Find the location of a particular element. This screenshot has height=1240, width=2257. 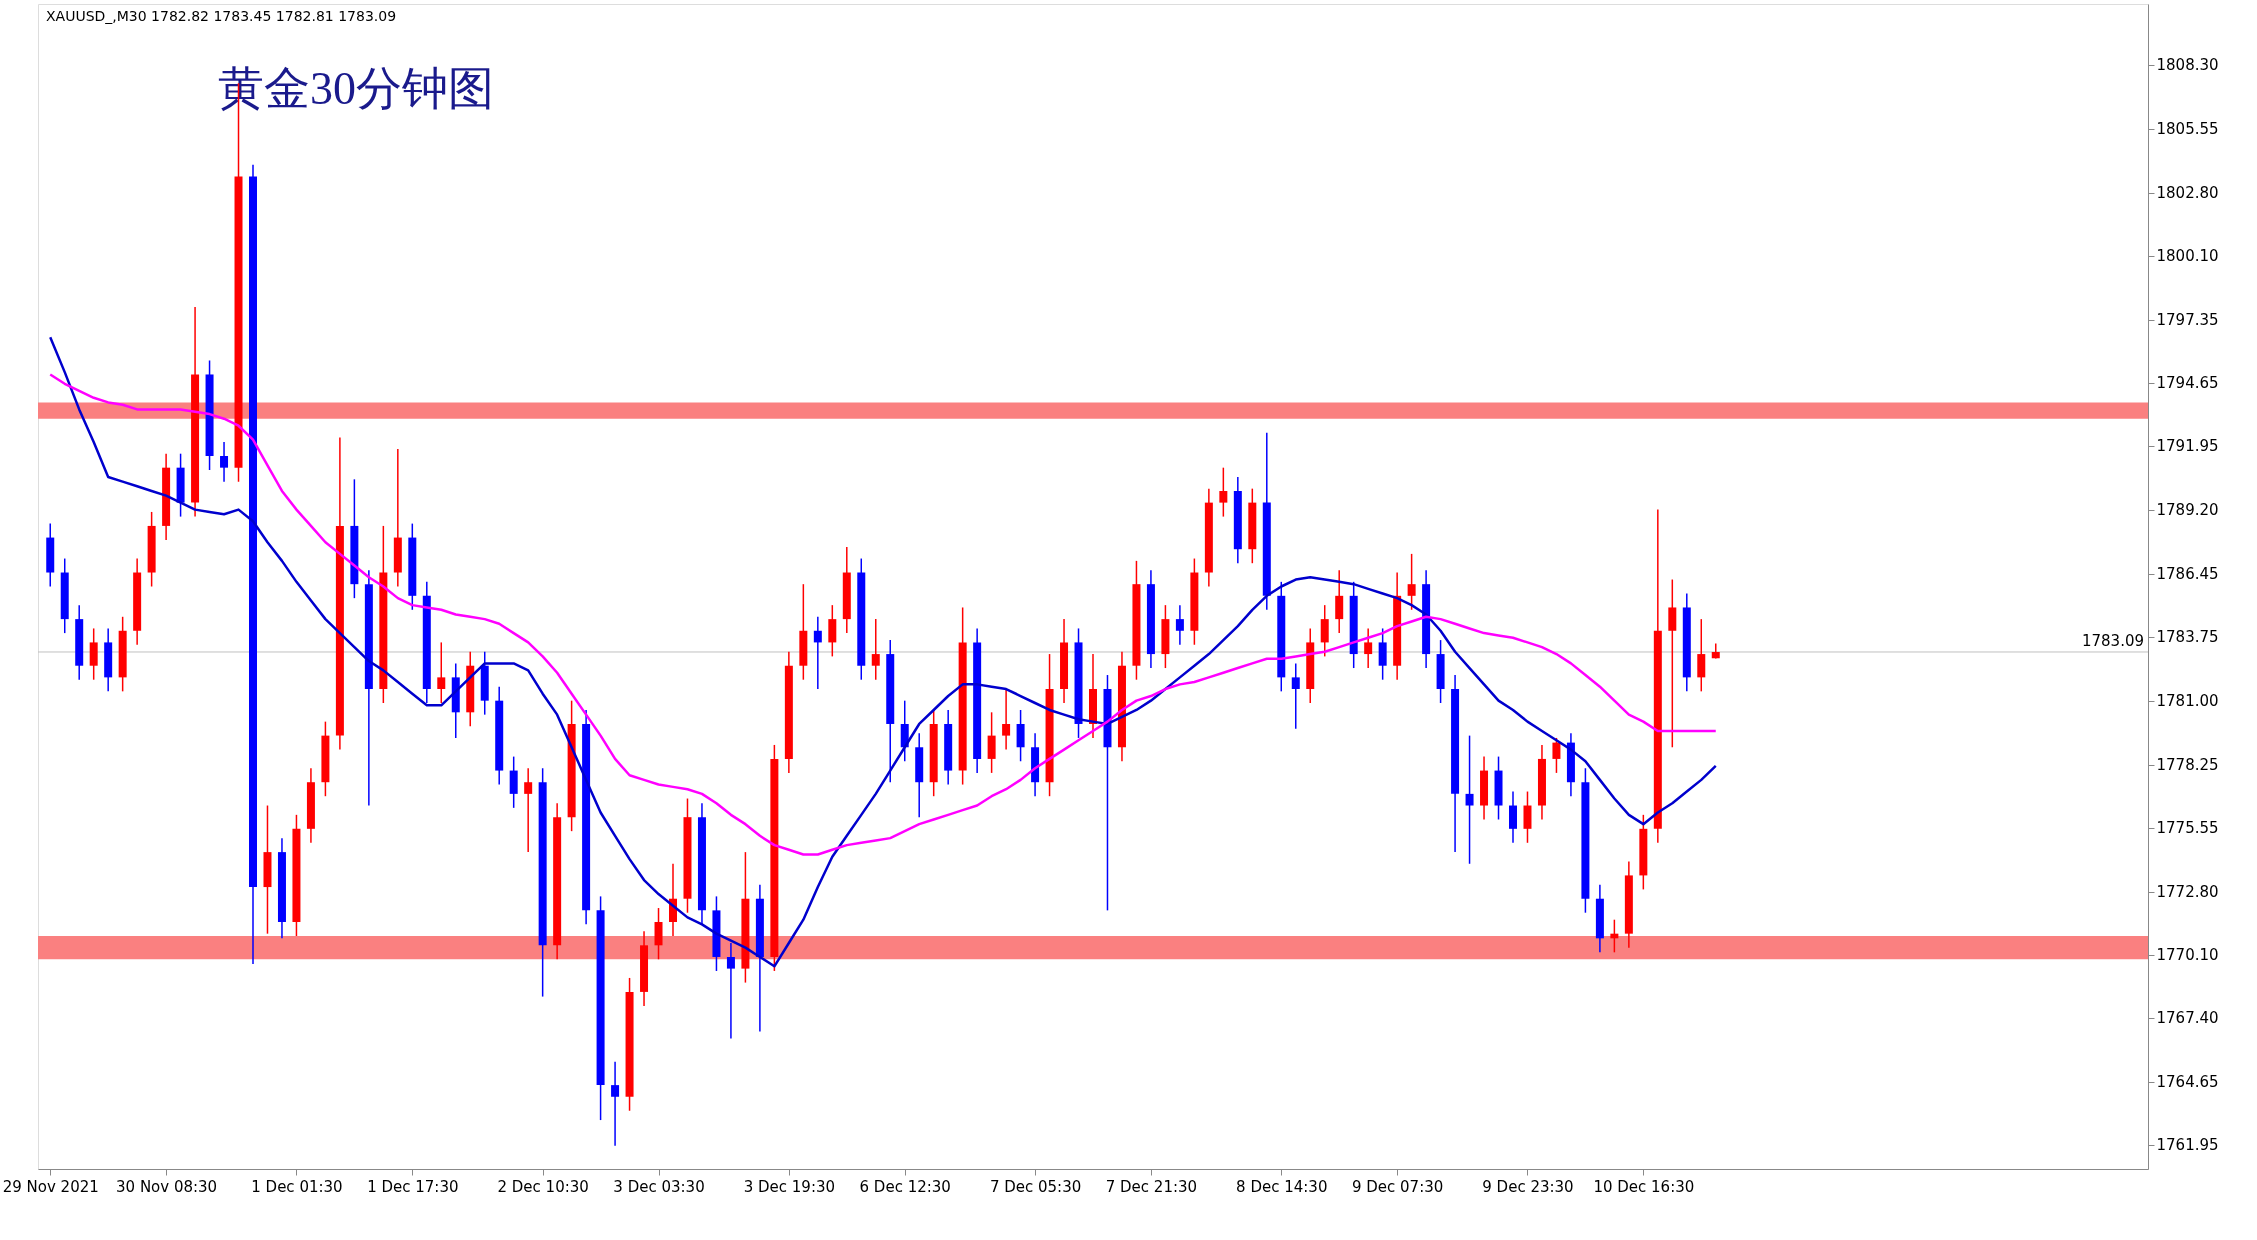

y-tick-label: 1772.80 is located at coordinates (2187, 892).